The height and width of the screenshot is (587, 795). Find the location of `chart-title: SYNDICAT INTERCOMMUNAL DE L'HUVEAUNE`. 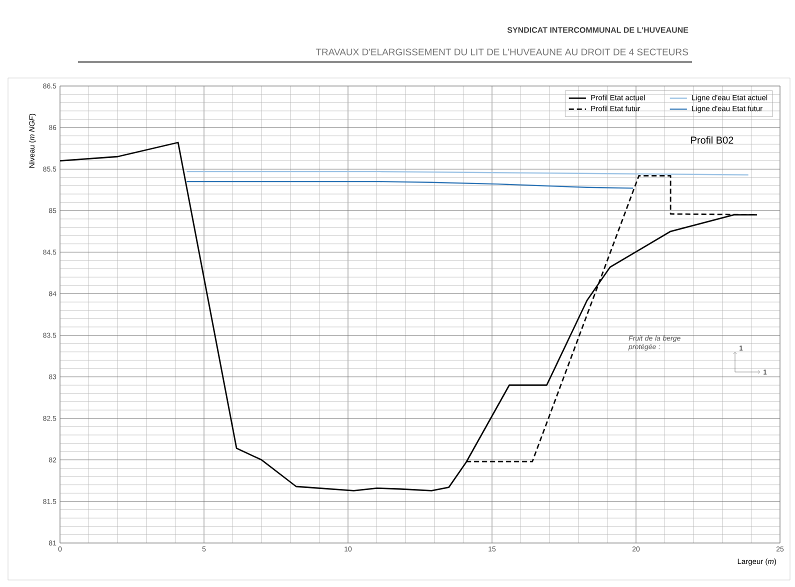

chart-title: SYNDICAT INTERCOMMUNAL DE L'HUVEAUNE is located at coordinates (597, 30).